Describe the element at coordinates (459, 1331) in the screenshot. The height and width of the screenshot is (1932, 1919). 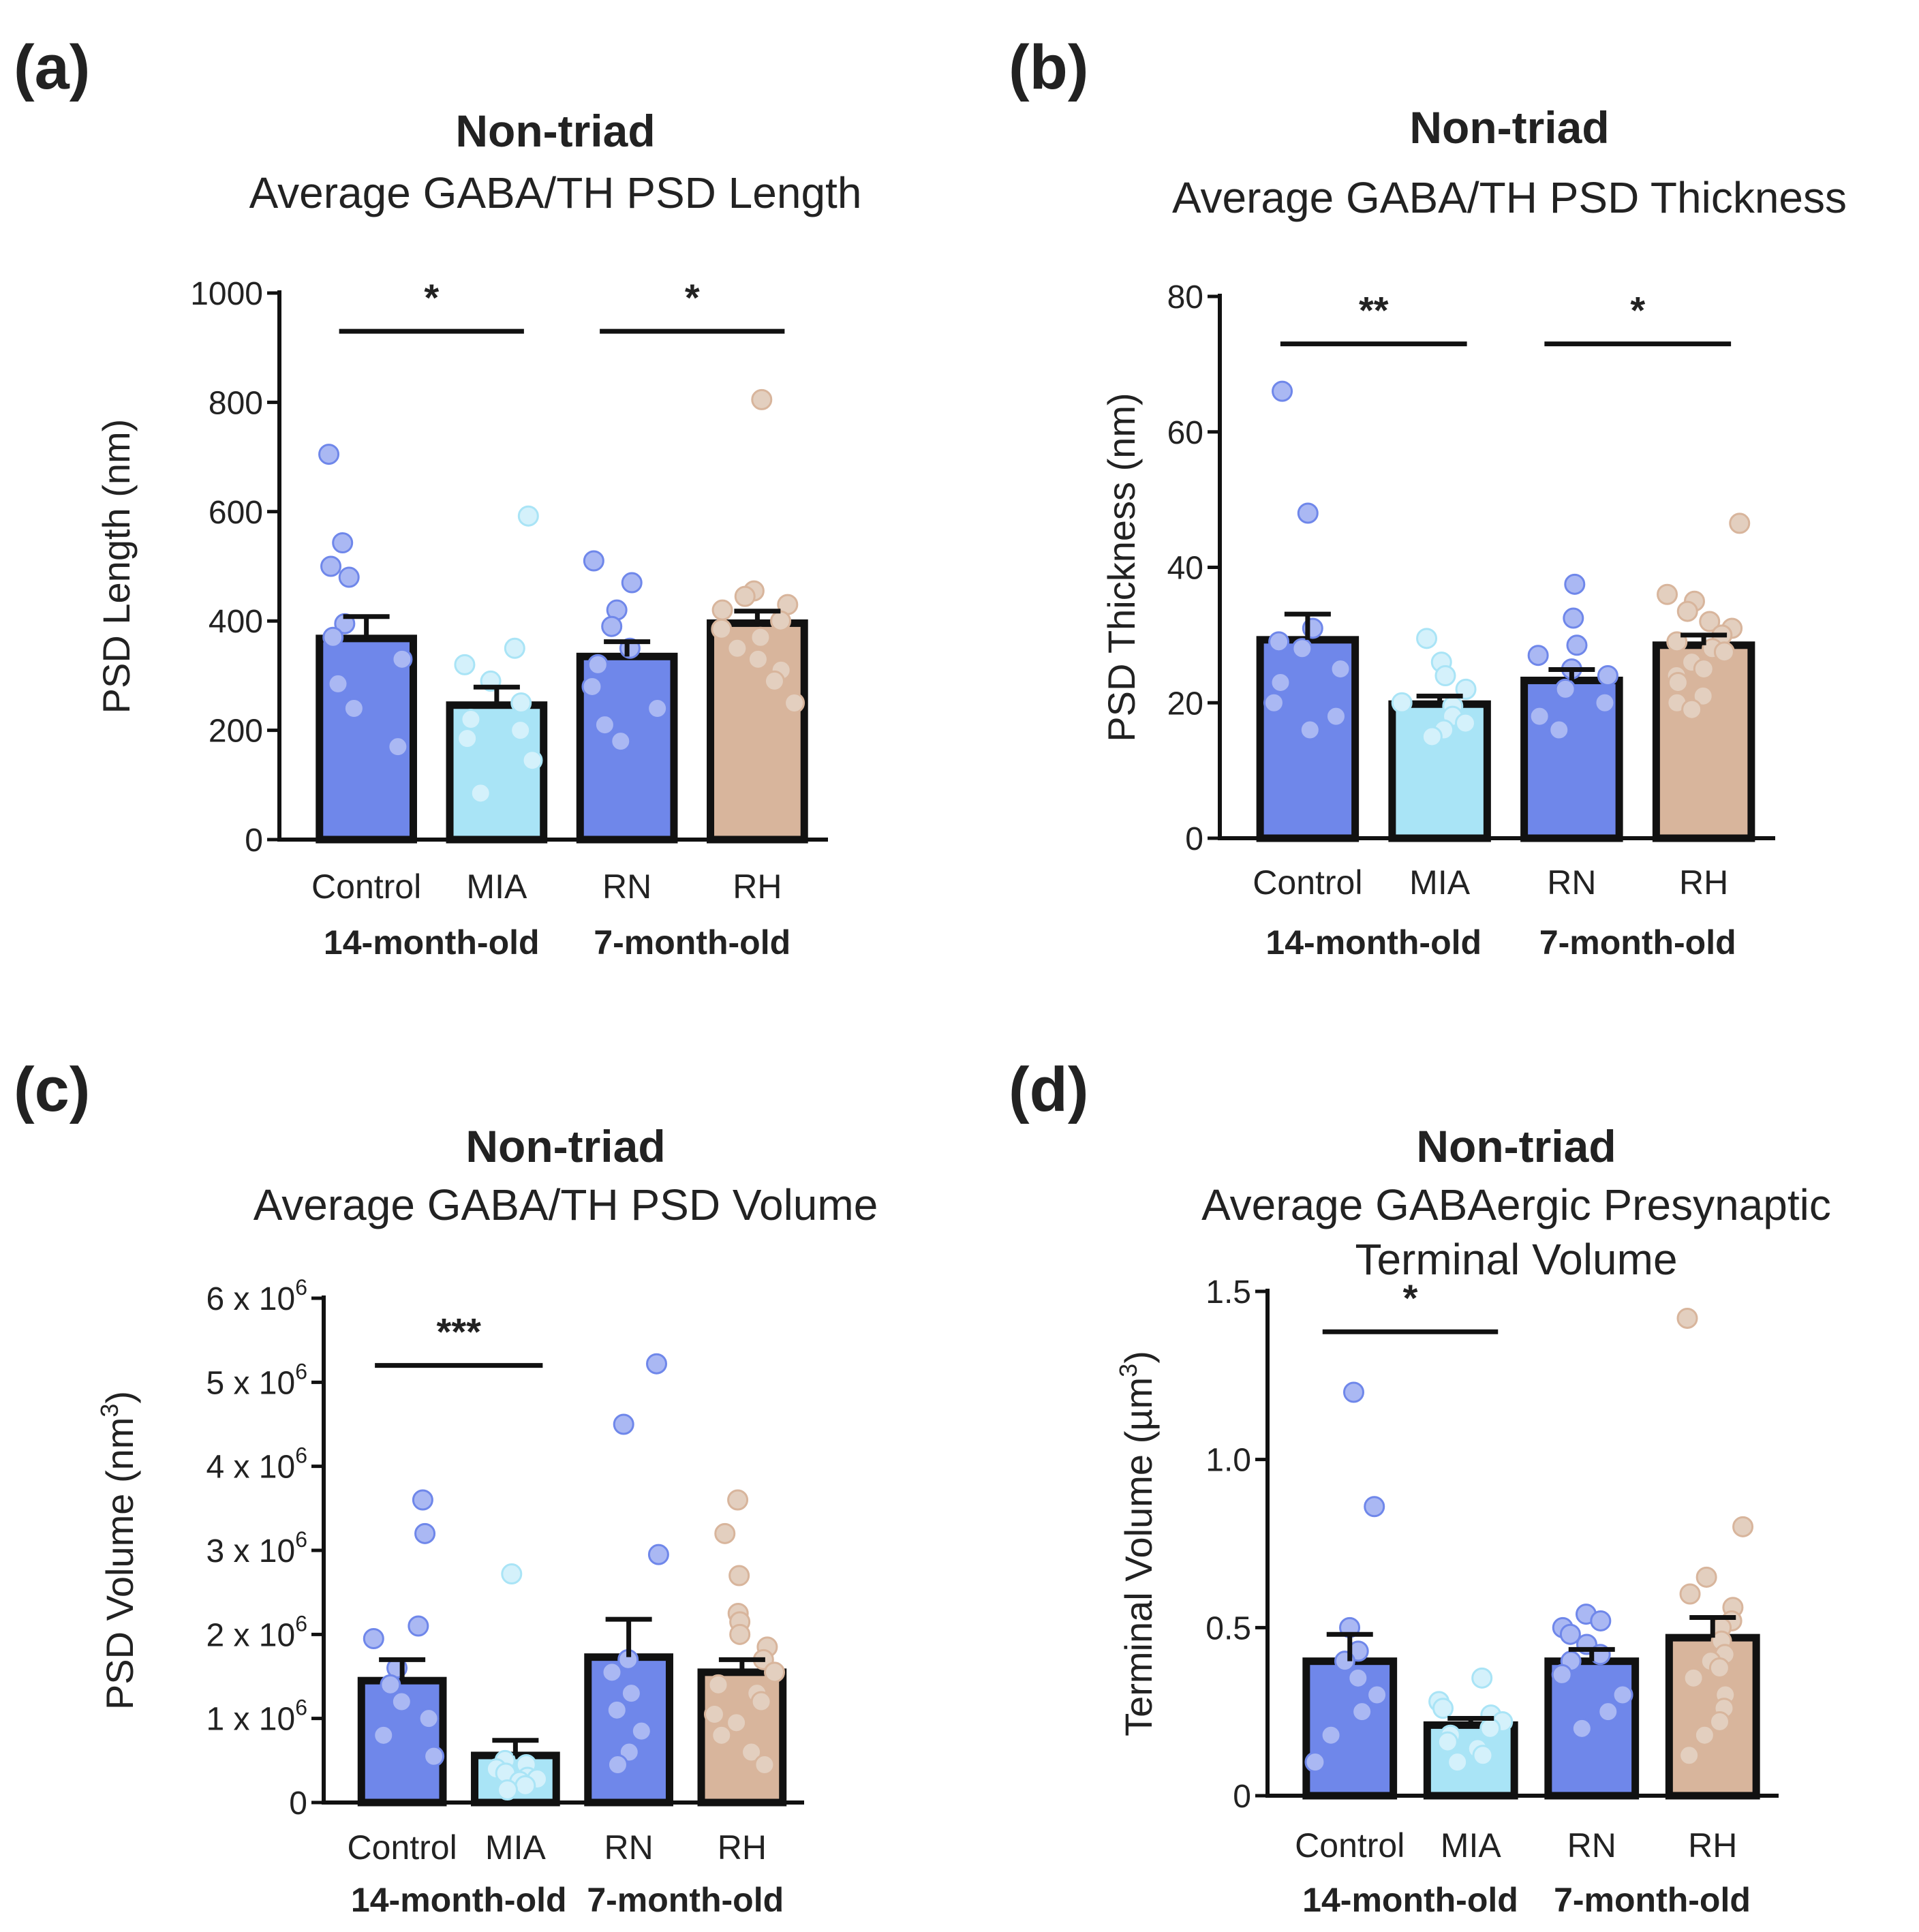
I see `significance-marker: ***` at that location.